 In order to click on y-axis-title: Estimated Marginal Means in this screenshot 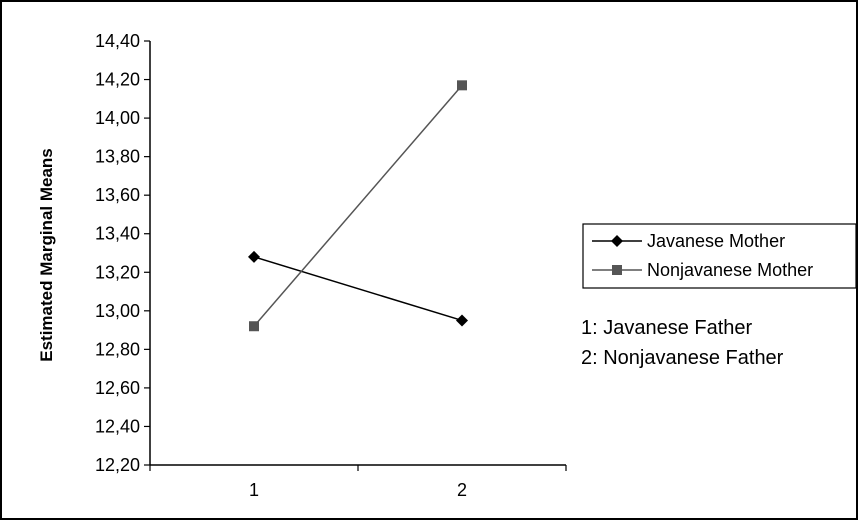, I will do `click(46, 255)`.